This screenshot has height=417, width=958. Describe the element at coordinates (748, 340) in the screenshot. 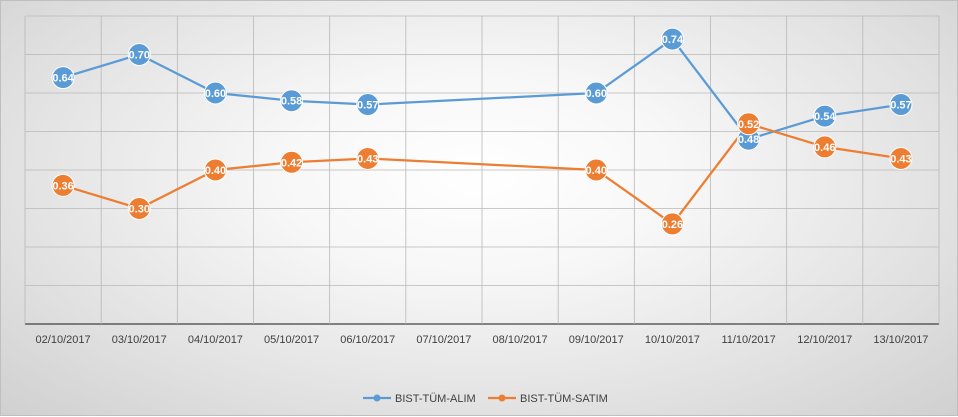

I see `x-tick-label: 11/10/2017` at that location.